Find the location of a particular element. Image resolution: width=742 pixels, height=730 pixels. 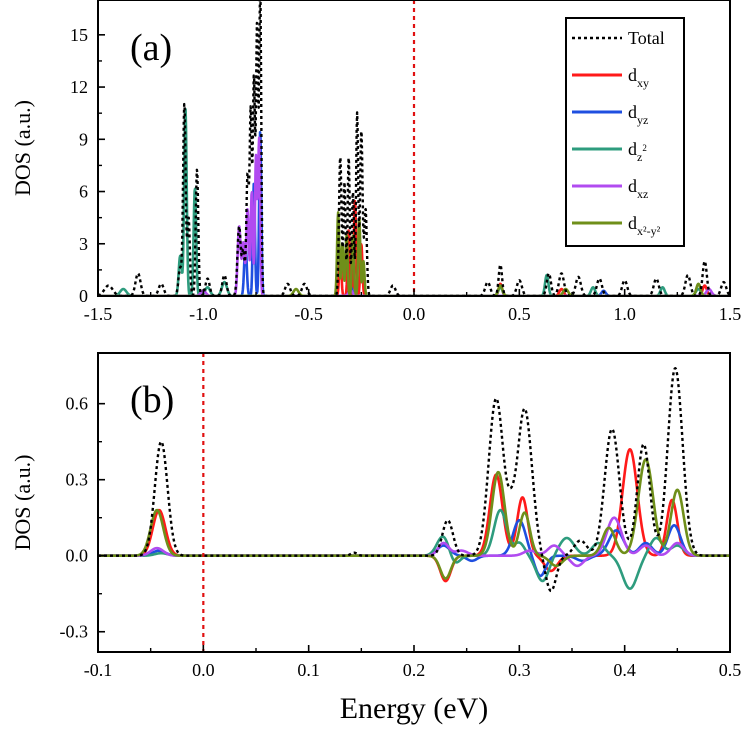

x-tick-label: -1.0 is located at coordinates (203, 314).